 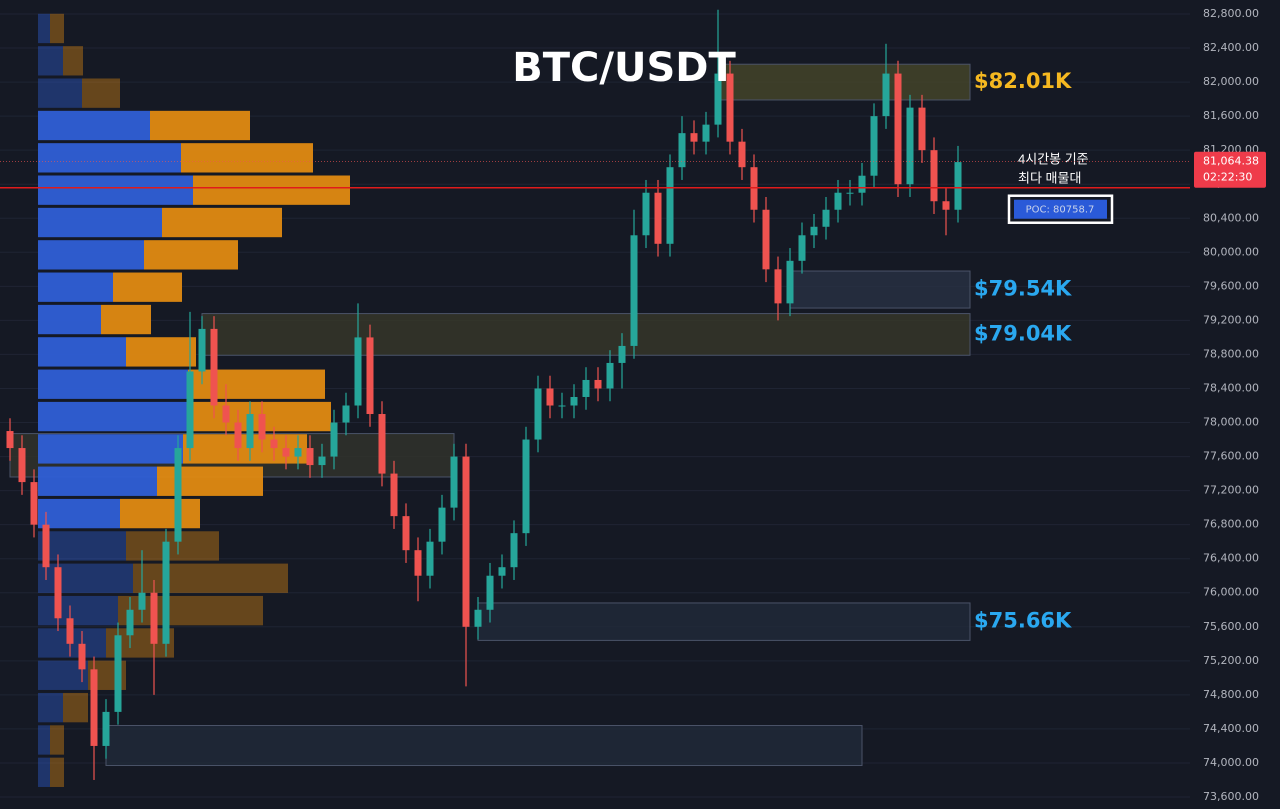 What do you see at coordinates (1227, 177) in the screenshot?
I see `countdown: 02:22:30` at bounding box center [1227, 177].